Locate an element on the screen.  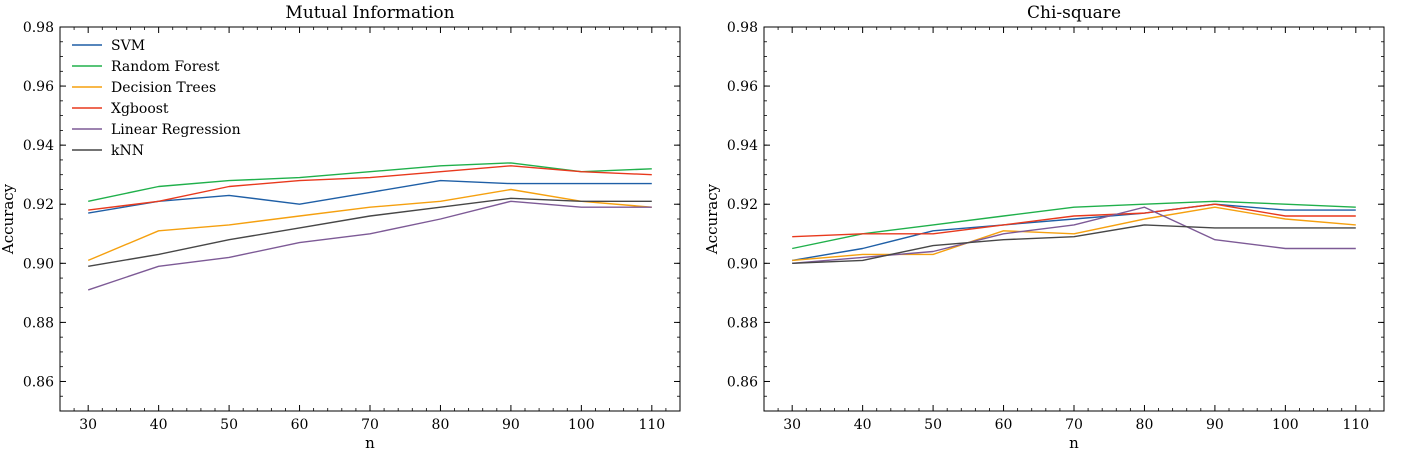
legend-label-linear-regression: Linear Regression is located at coordinates (176, 130).